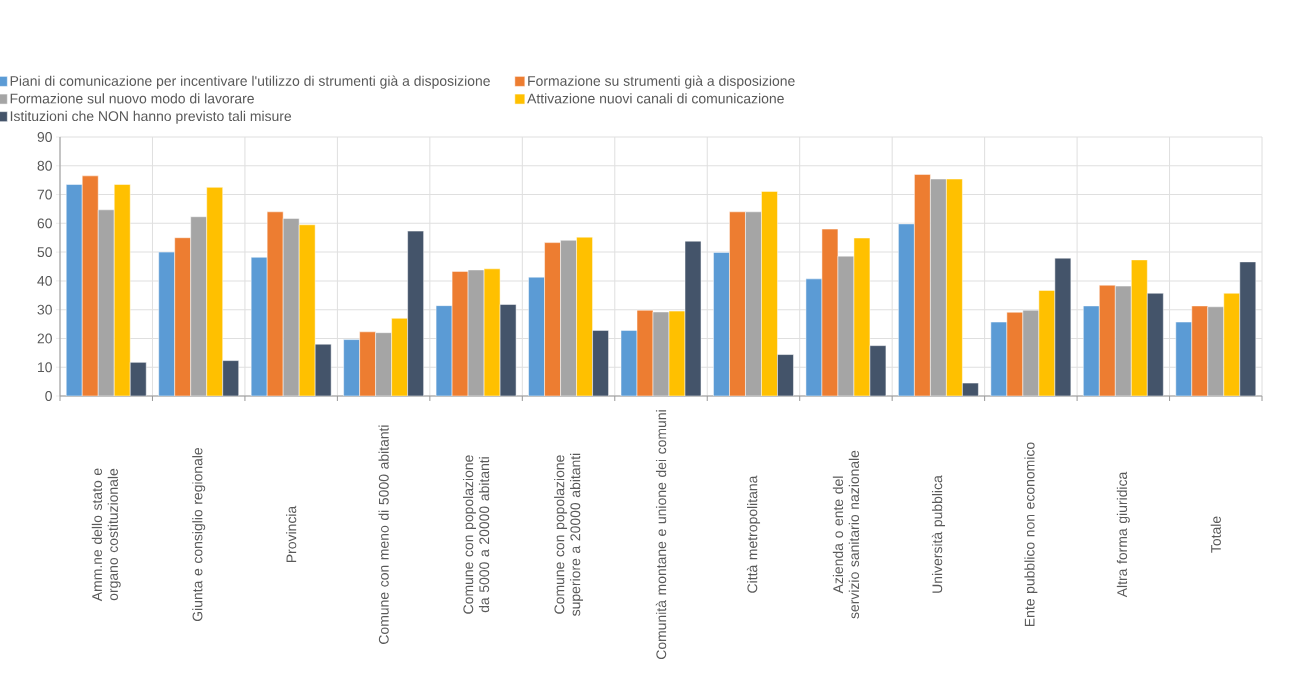 This screenshot has width=1304, height=686. I want to click on legend-label: Piani di comunicazione per incentivare l'utilizzo di strumenti già a disposizione, so click(250, 82).